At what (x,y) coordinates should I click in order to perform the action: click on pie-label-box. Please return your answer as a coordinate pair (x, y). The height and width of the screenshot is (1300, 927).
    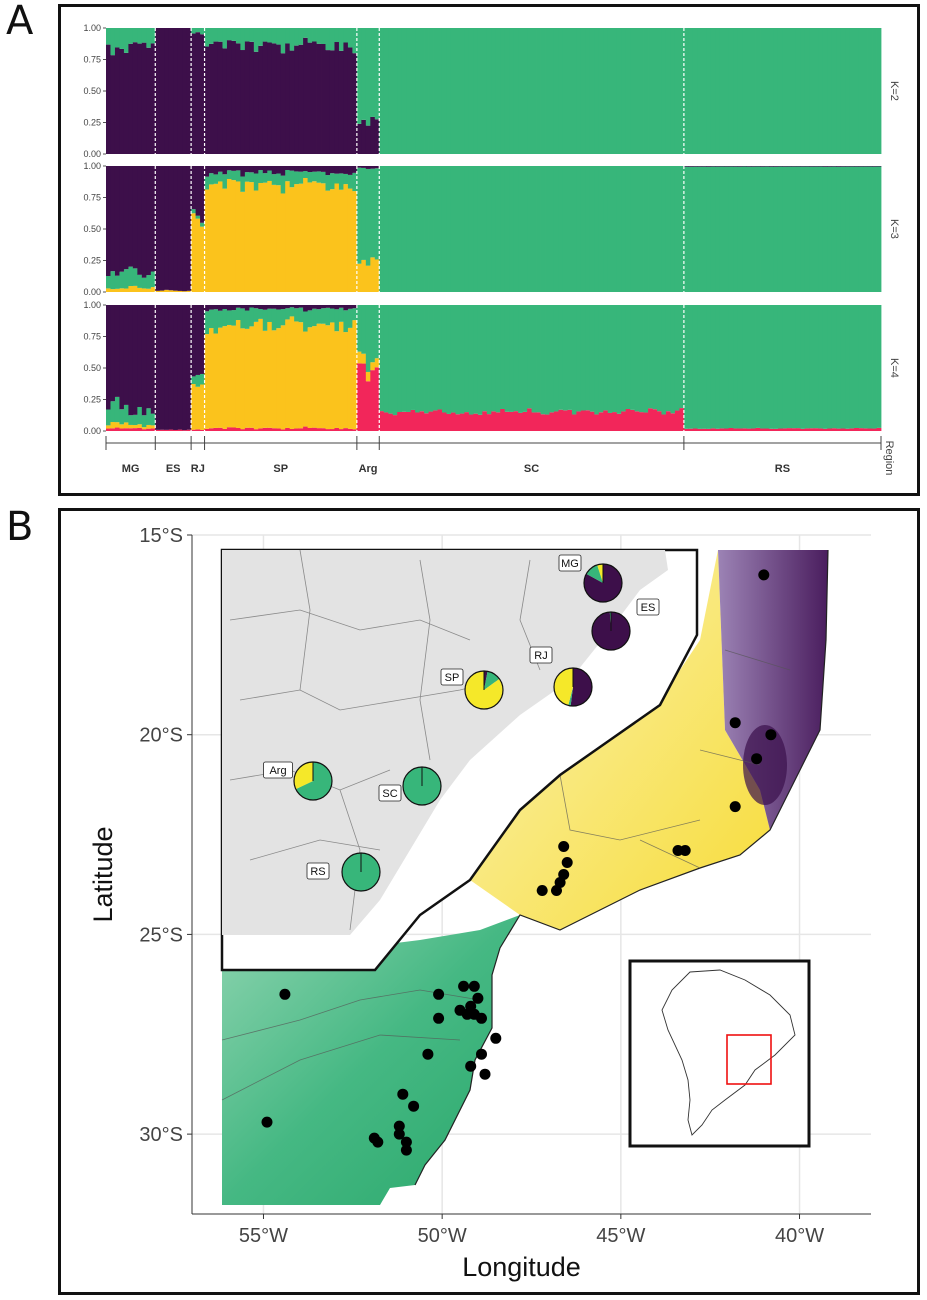
    Looking at the image, I should click on (570, 563).